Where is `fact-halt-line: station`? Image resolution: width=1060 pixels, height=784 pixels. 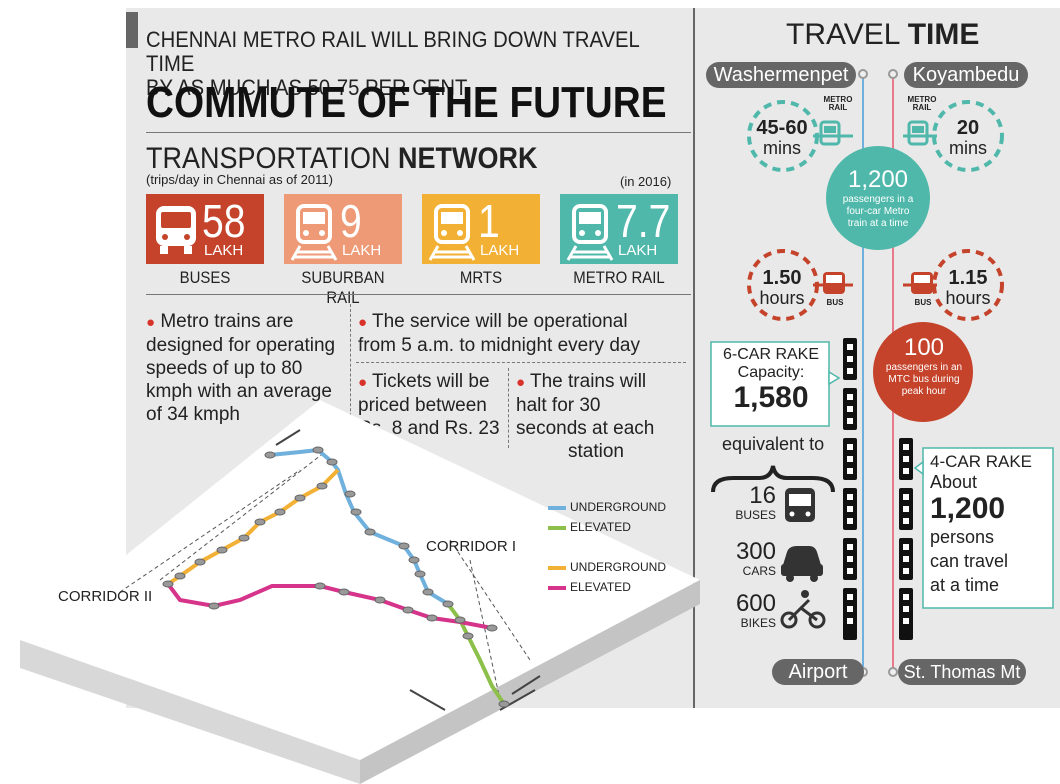
fact-halt-line: station is located at coordinates (596, 451).